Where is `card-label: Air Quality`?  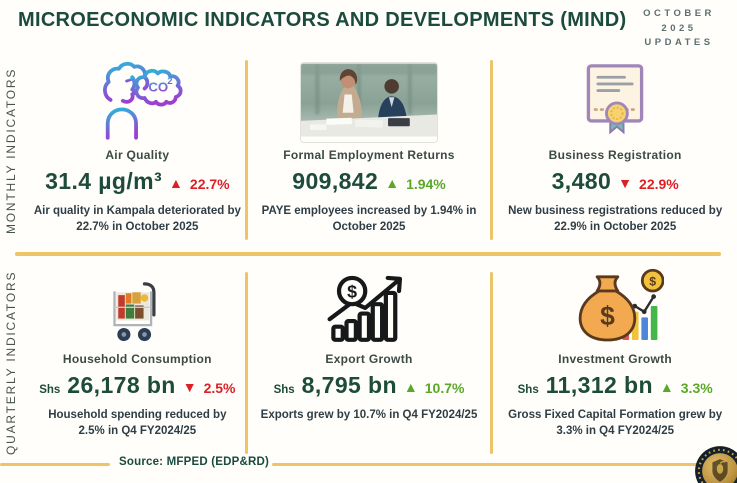 card-label: Air Quality is located at coordinates (137, 155).